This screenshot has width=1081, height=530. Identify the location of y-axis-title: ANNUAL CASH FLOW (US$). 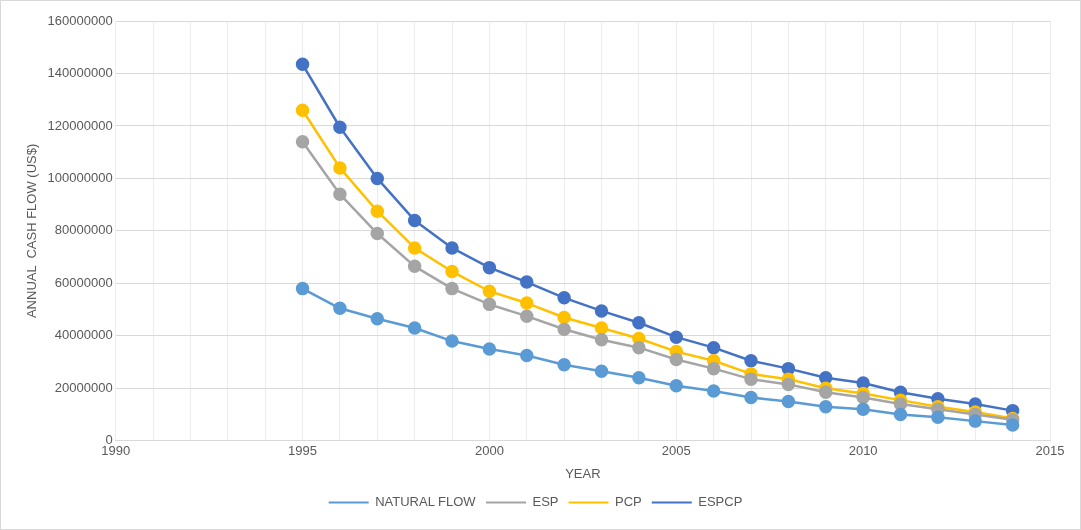
(32, 231).